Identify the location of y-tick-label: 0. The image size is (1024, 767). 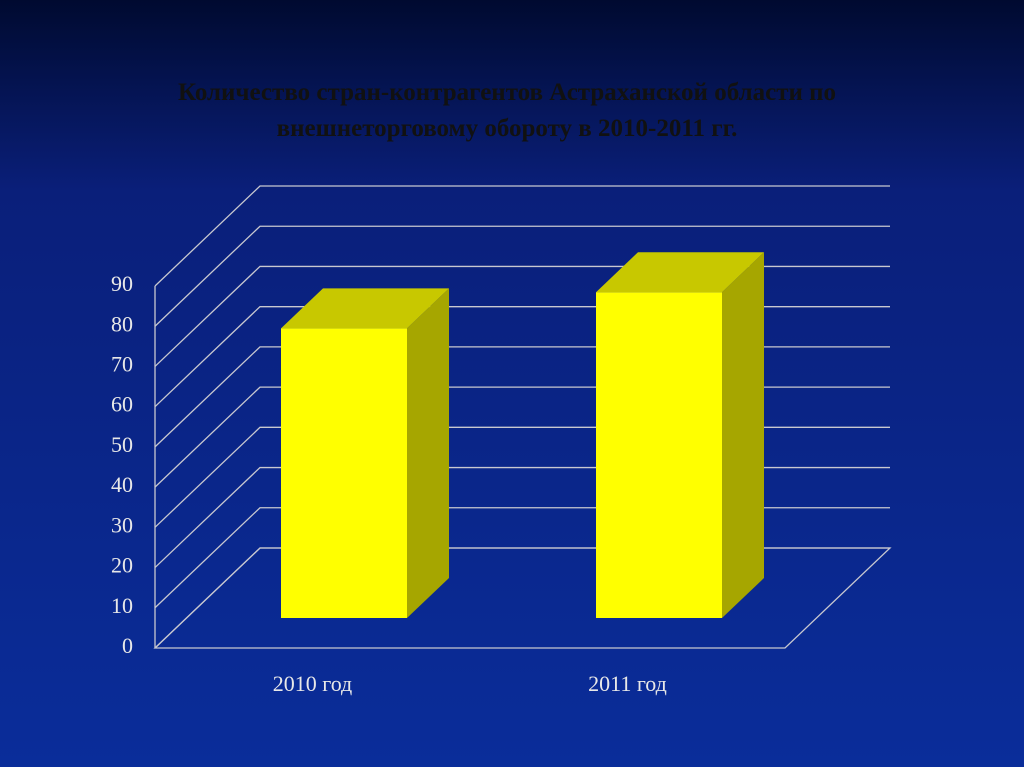
(127, 645).